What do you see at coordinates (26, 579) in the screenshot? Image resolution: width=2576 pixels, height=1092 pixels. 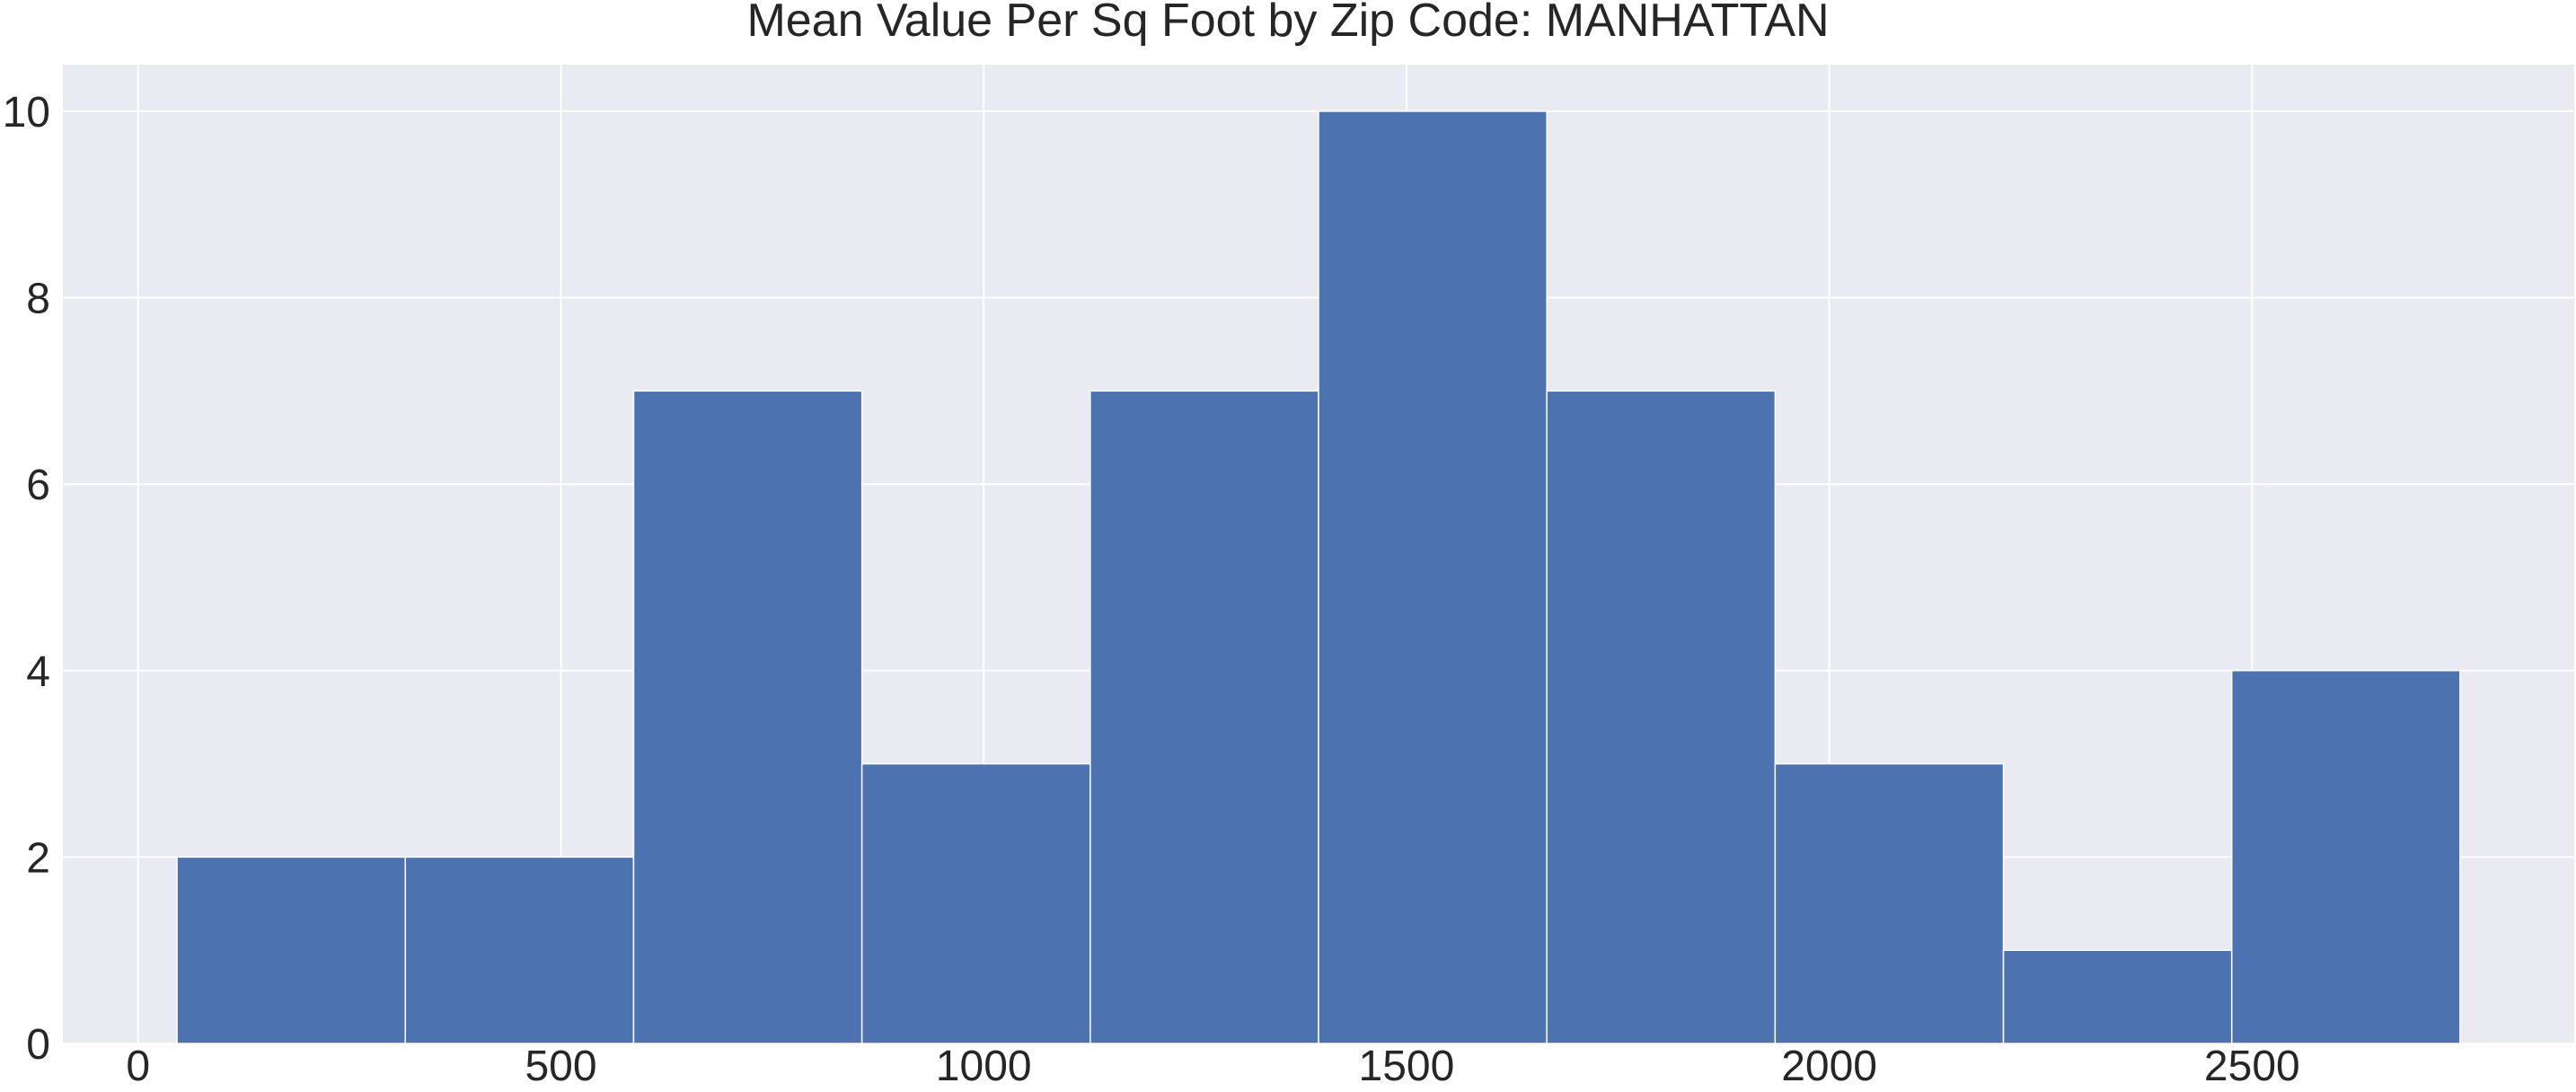 I see `y-axis-ticks: 0 2 4 6 8 10` at bounding box center [26, 579].